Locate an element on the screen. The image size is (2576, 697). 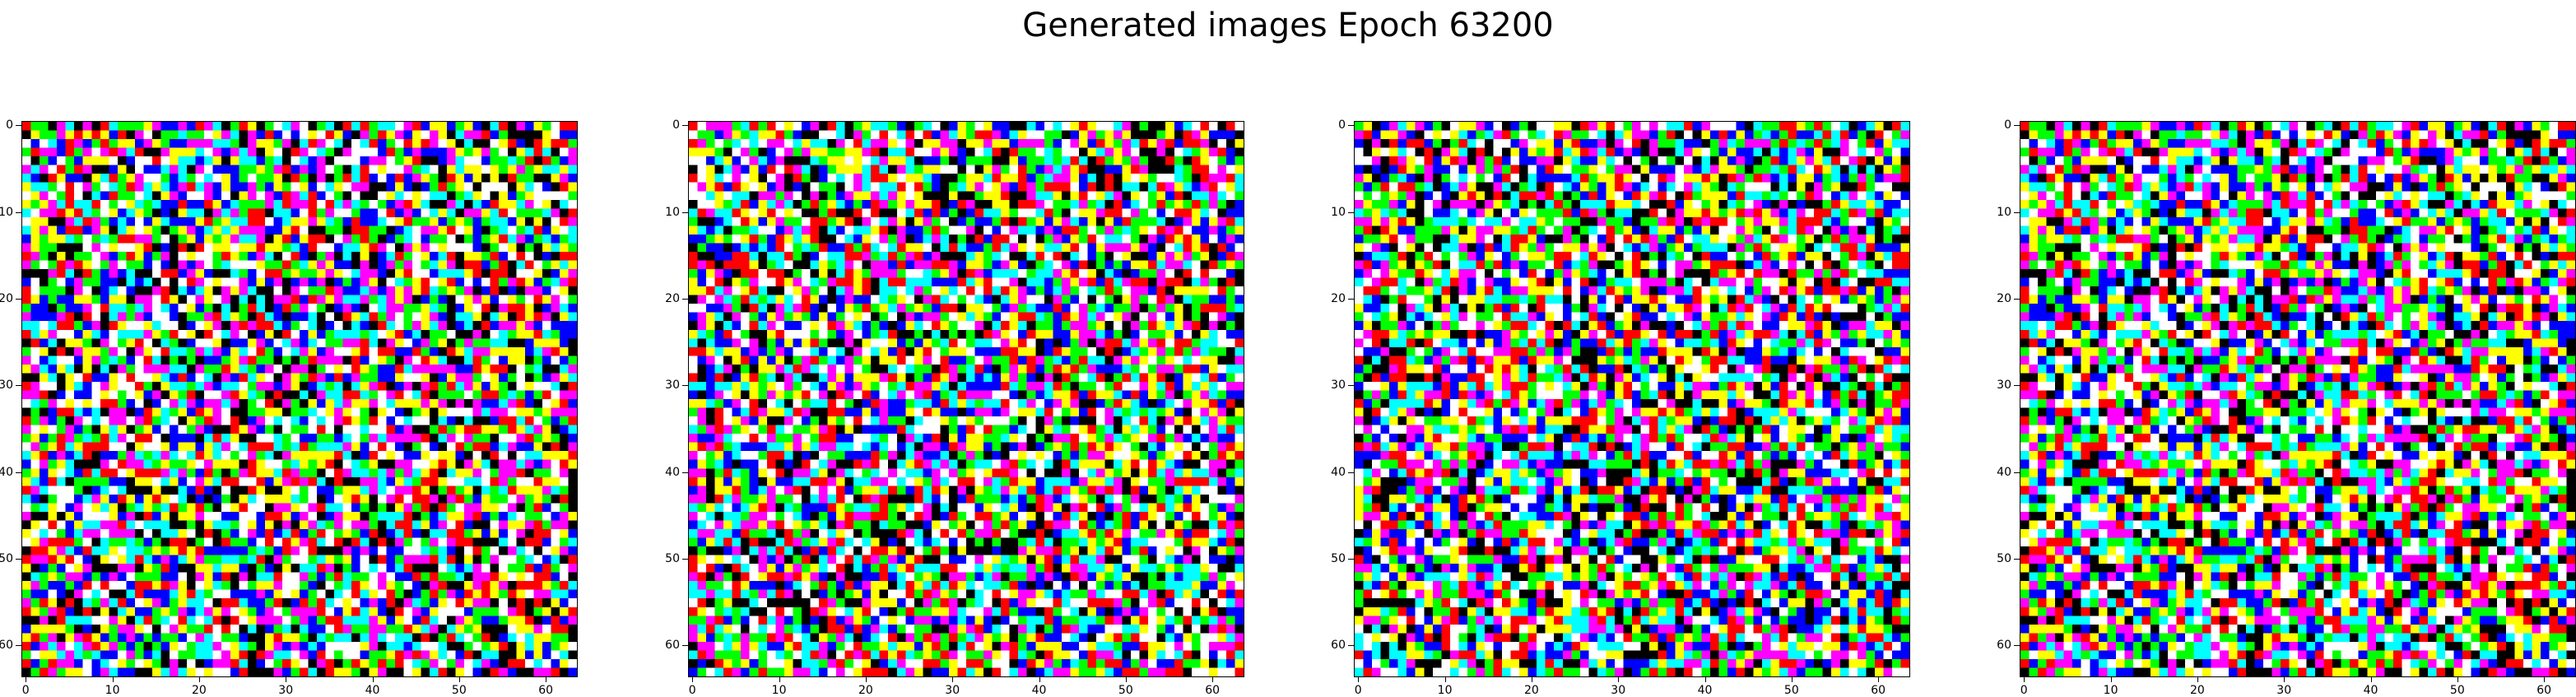
figure-title: Generated images Epoch 63200 is located at coordinates (1288, 25).